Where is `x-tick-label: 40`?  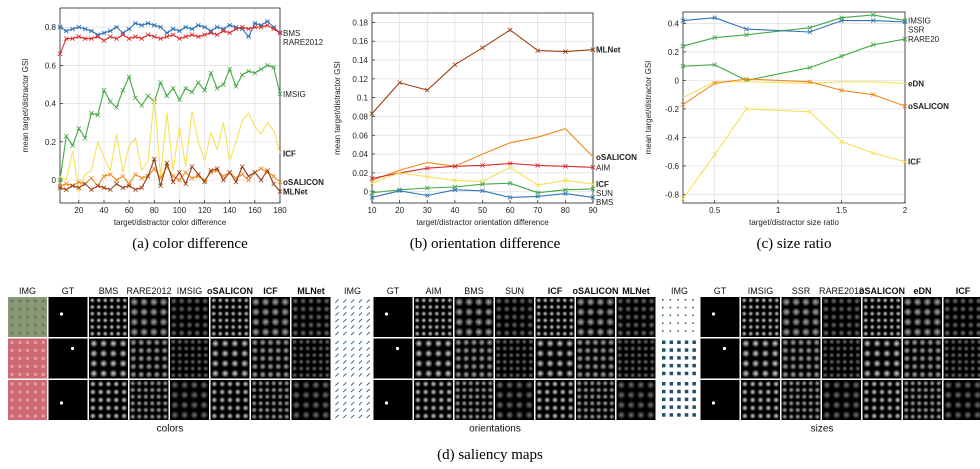
x-tick-label: 40 is located at coordinates (104, 210).